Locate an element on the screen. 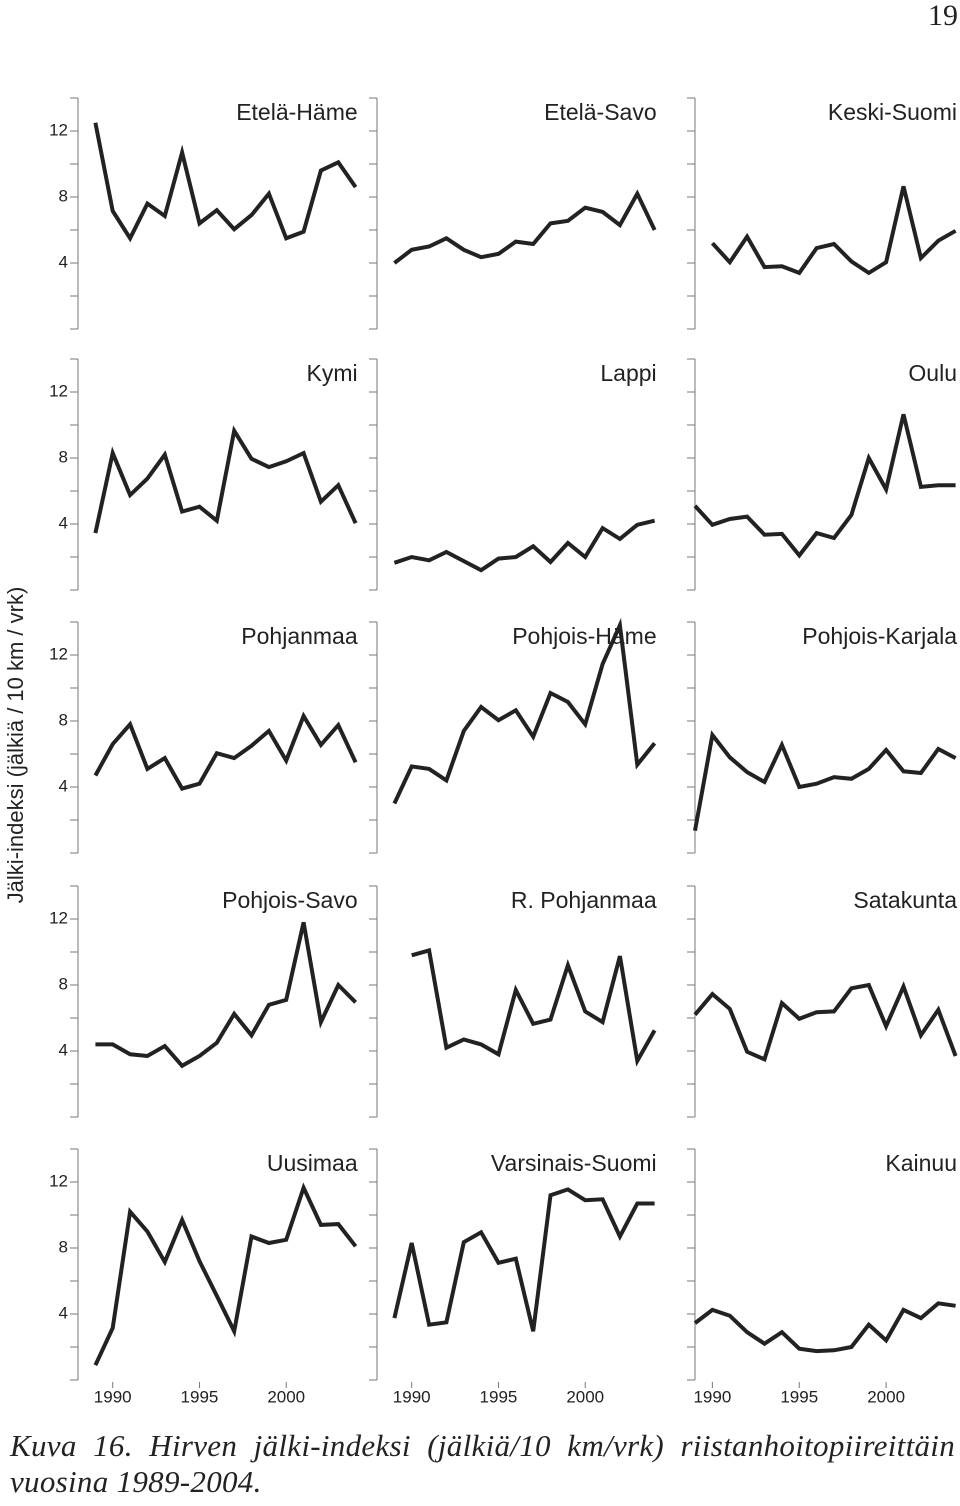 This screenshot has height=1506, width=960. chart-title: Etelä-Savo is located at coordinates (600, 112).